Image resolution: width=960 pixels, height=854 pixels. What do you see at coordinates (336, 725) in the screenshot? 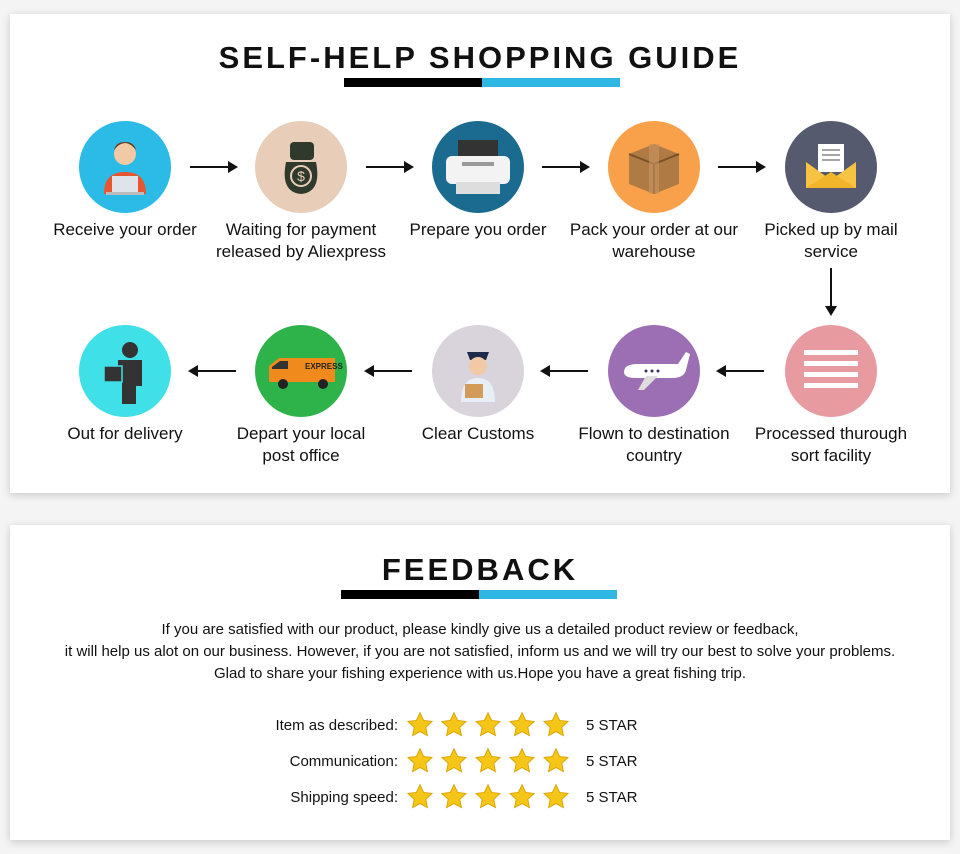
I see `rating-label: Item as described:` at bounding box center [336, 725].